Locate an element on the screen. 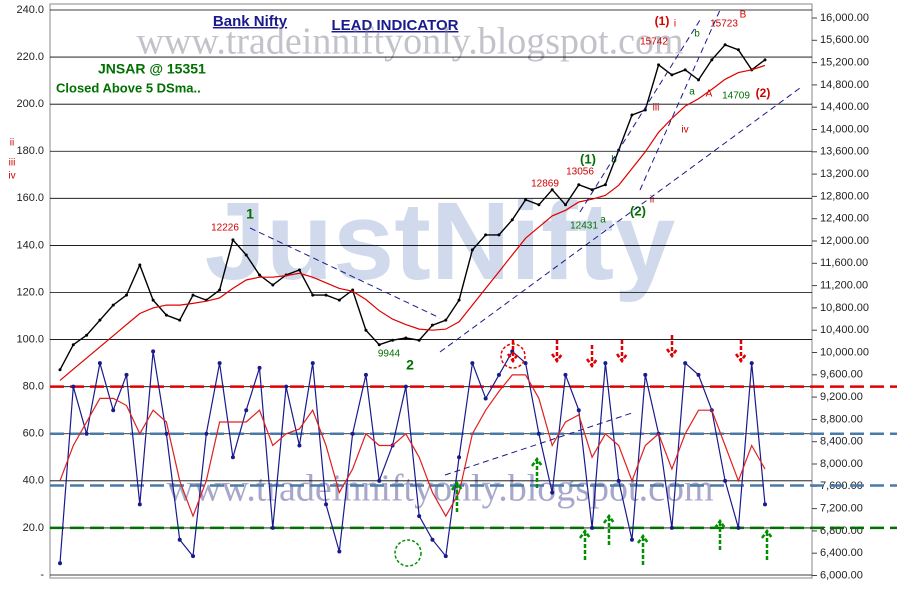 The height and width of the screenshot is (611, 898). annotation: 13056 is located at coordinates (580, 172).